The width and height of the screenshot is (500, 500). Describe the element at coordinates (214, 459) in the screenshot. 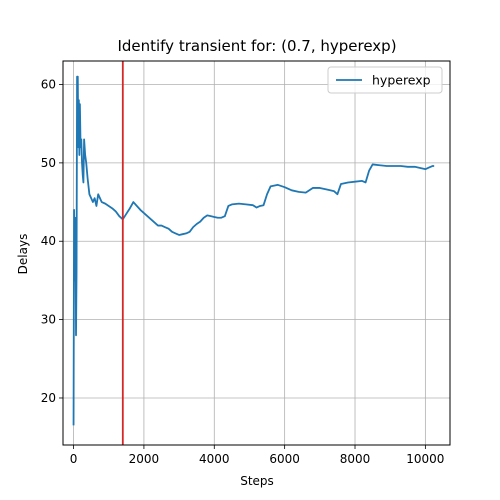

I see `x-tick-label: 4000` at that location.